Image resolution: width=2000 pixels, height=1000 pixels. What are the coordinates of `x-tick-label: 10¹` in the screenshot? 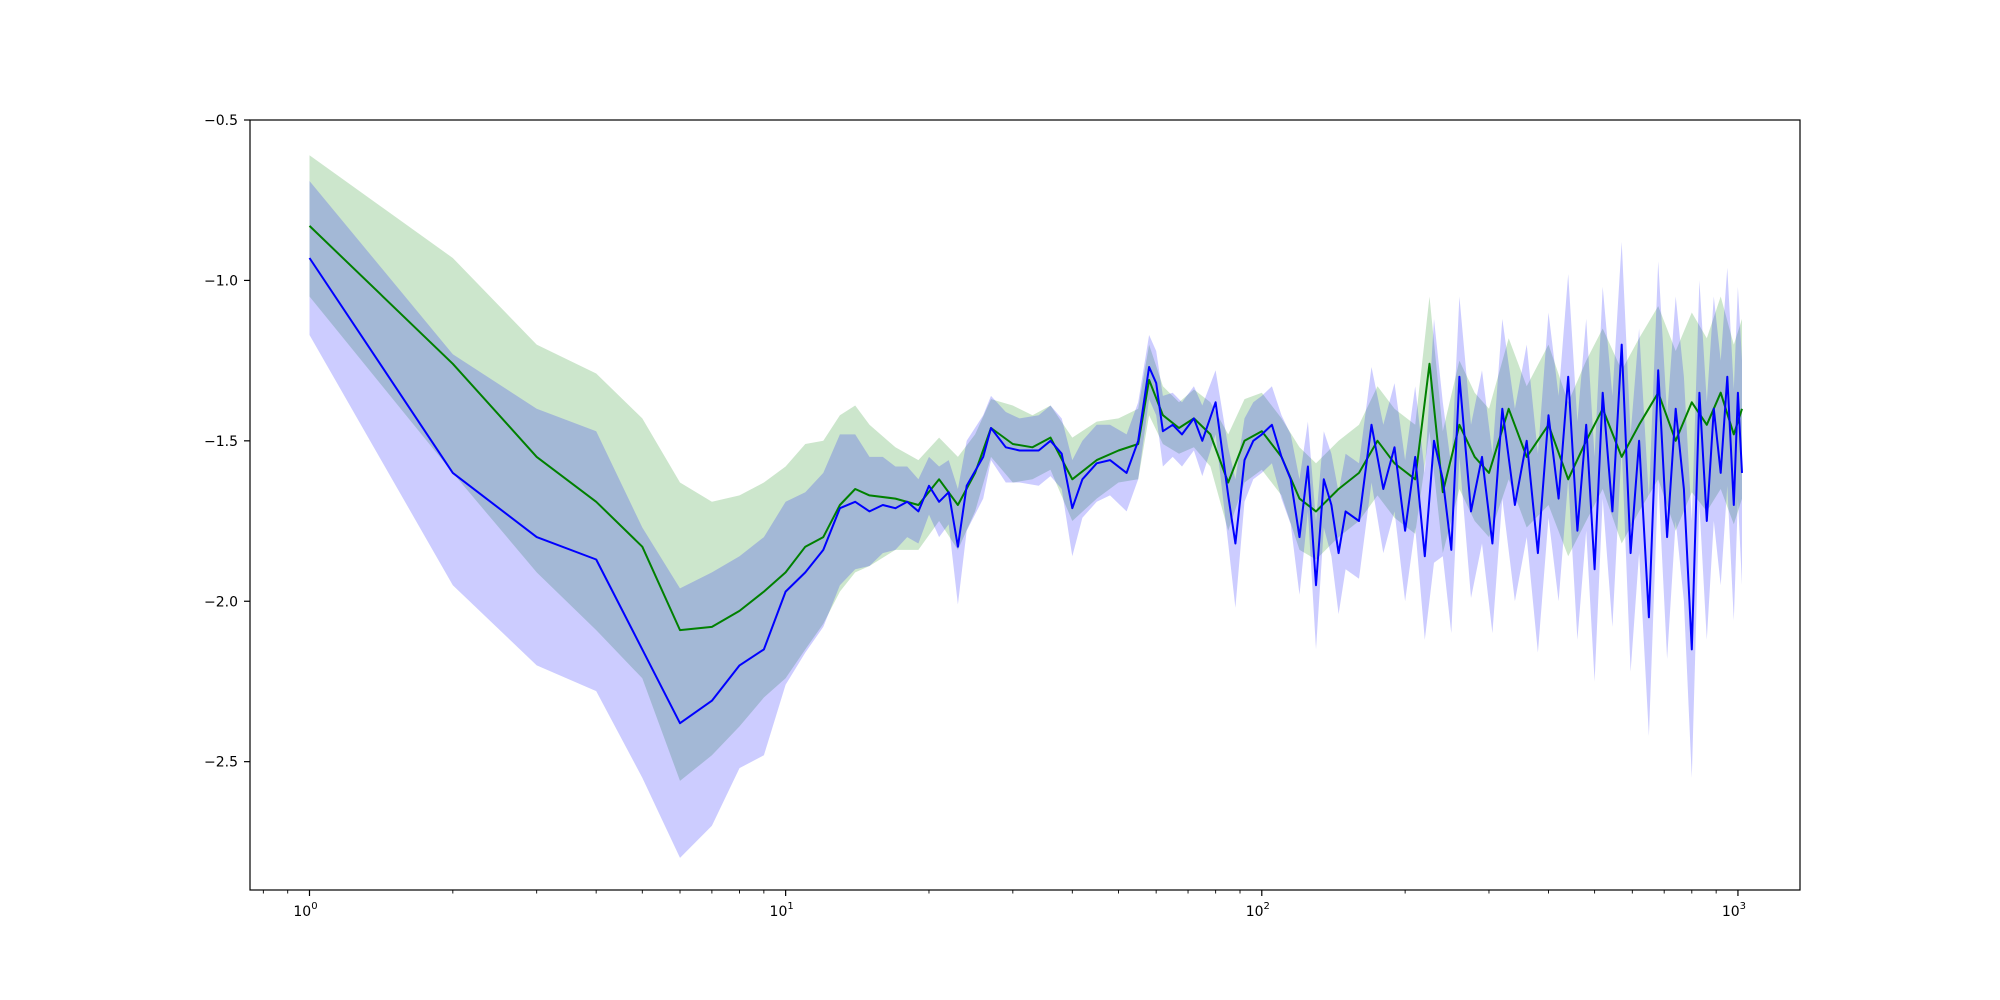 It's located at (782, 910).